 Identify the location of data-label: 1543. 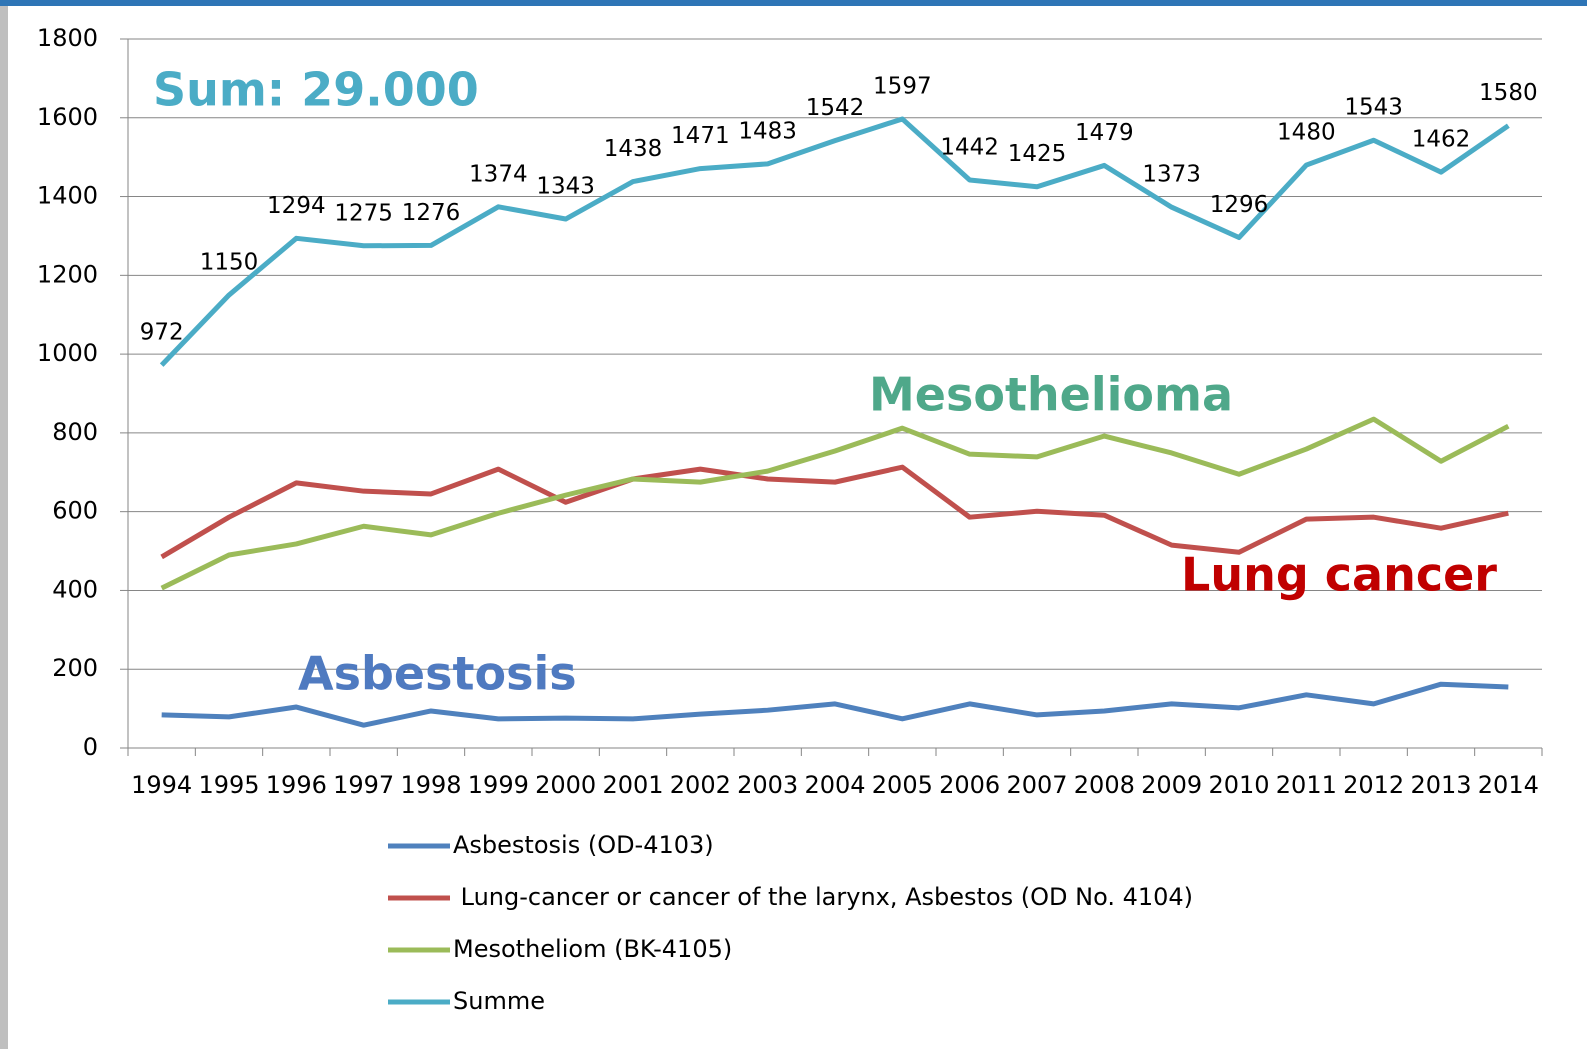
(1373, 108).